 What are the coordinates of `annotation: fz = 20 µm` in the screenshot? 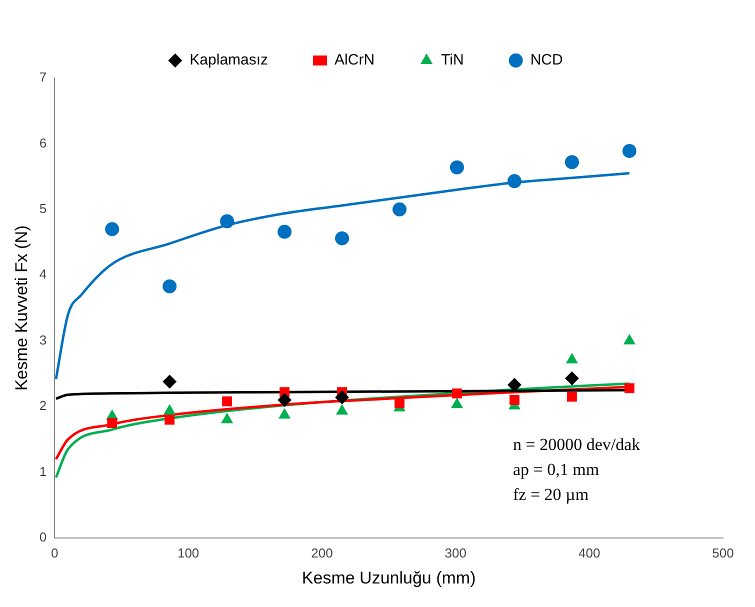 It's located at (551, 494).